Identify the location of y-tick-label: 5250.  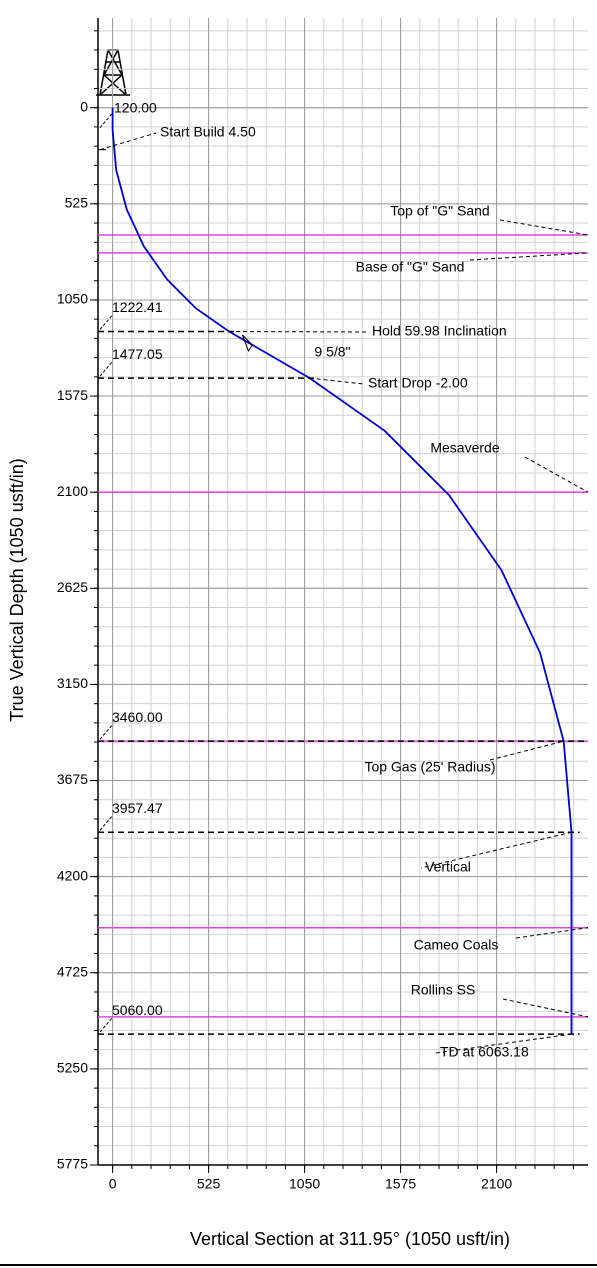
(72, 1068).